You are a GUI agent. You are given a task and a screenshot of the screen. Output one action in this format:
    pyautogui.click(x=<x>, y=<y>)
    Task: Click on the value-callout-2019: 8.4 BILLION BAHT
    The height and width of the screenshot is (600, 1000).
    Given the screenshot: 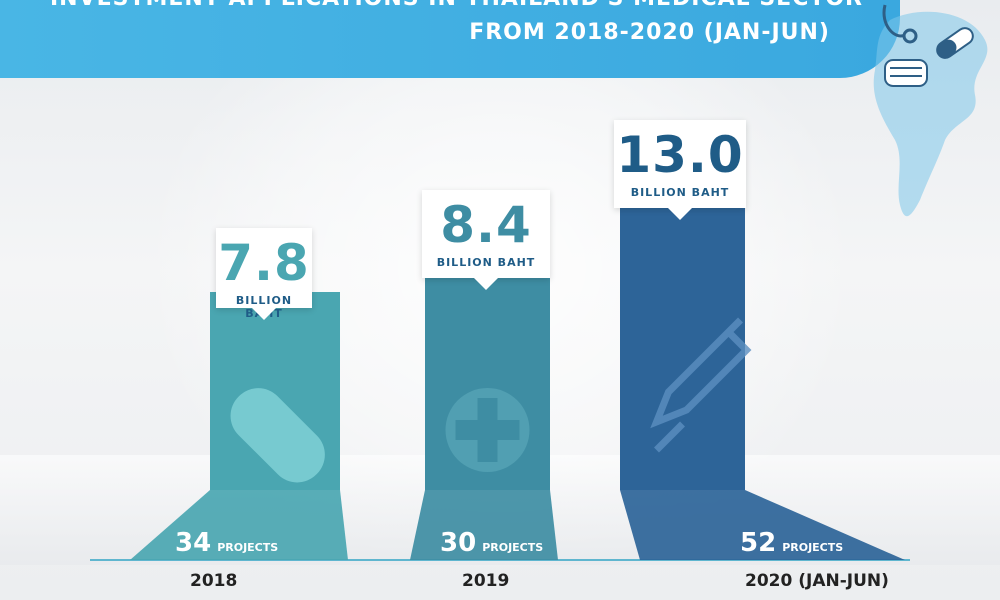 What is the action you would take?
    pyautogui.click(x=486, y=240)
    